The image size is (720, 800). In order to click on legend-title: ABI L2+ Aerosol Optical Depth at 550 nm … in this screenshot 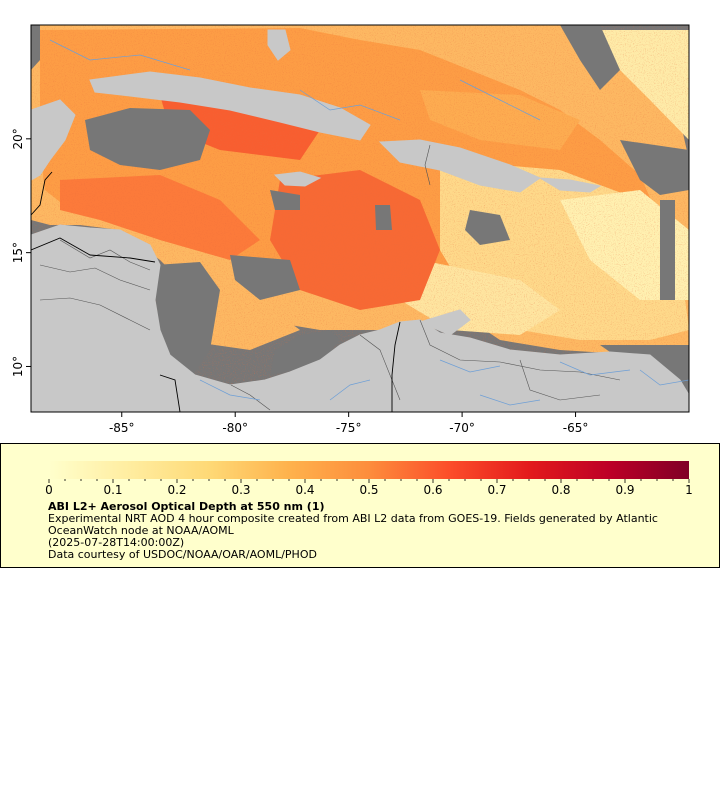, I will do `click(186, 506)`.